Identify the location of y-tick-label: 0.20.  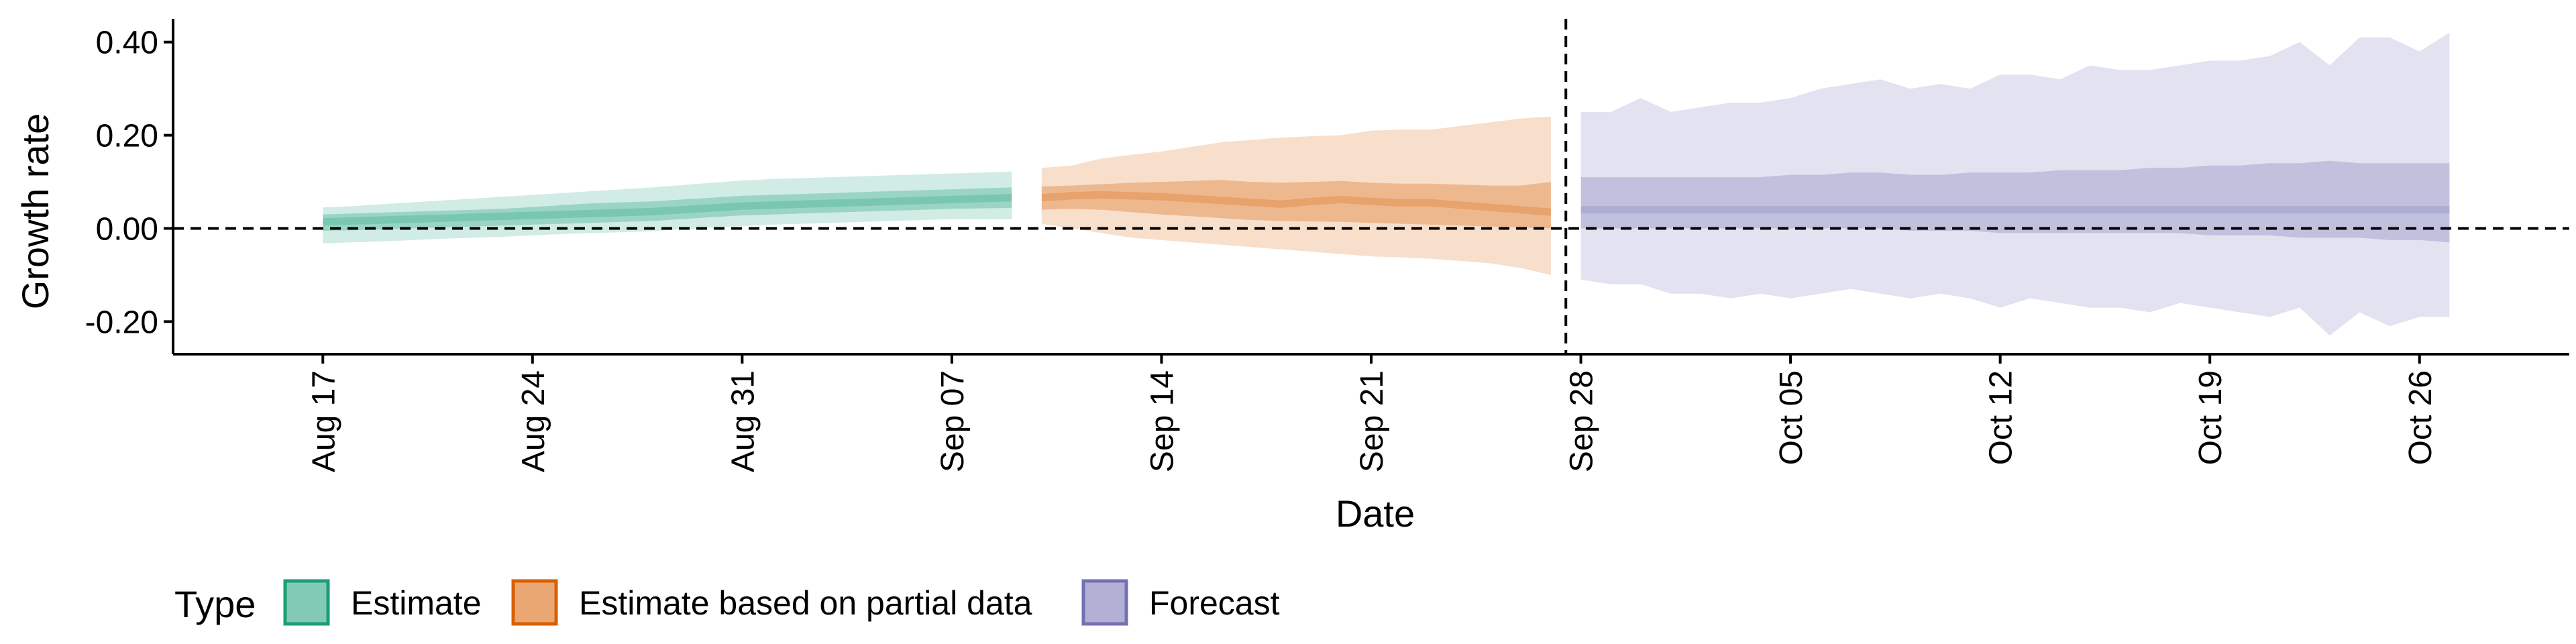
(127, 136).